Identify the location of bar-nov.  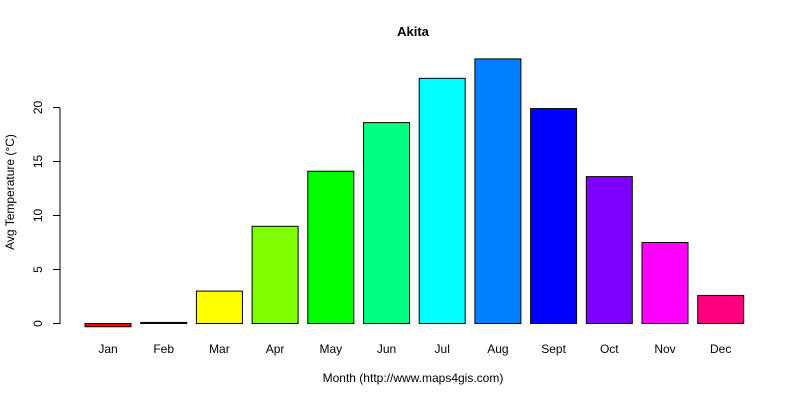
(665, 283).